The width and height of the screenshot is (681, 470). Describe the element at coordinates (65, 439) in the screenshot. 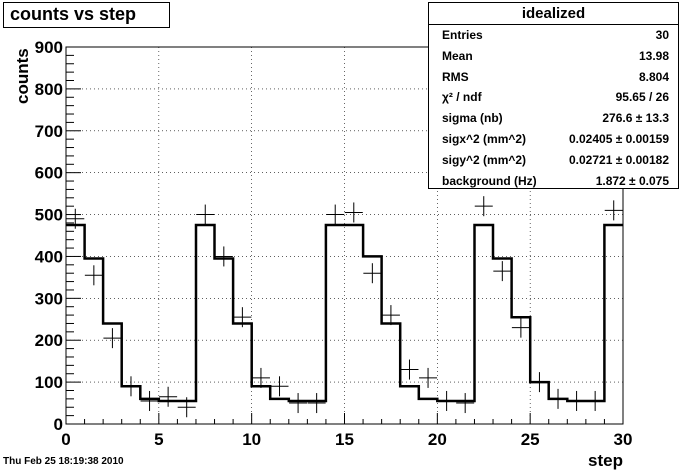

I see `x-tick-label: 0` at that location.